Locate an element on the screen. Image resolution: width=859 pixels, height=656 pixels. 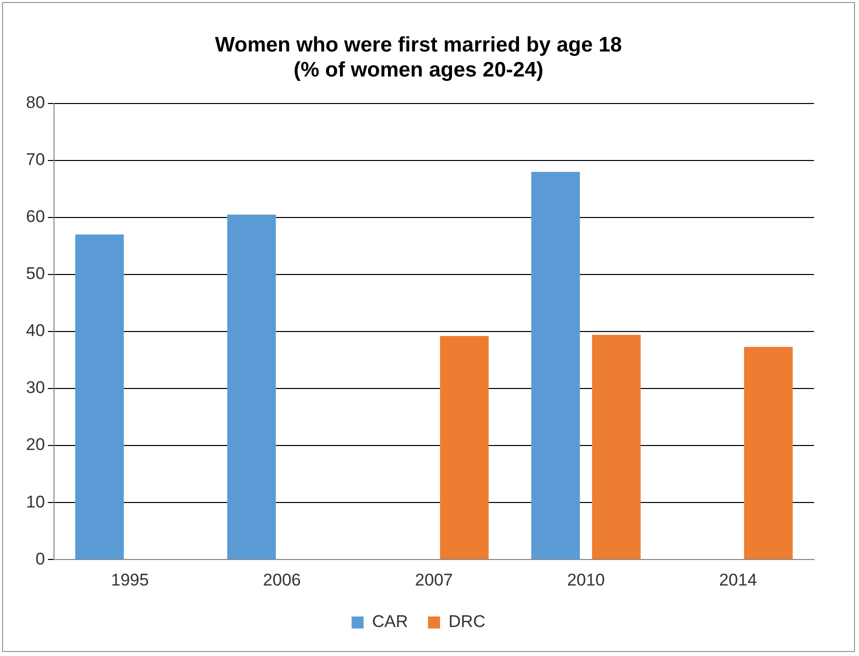
y-tick-label: 50 is located at coordinates (35, 274).